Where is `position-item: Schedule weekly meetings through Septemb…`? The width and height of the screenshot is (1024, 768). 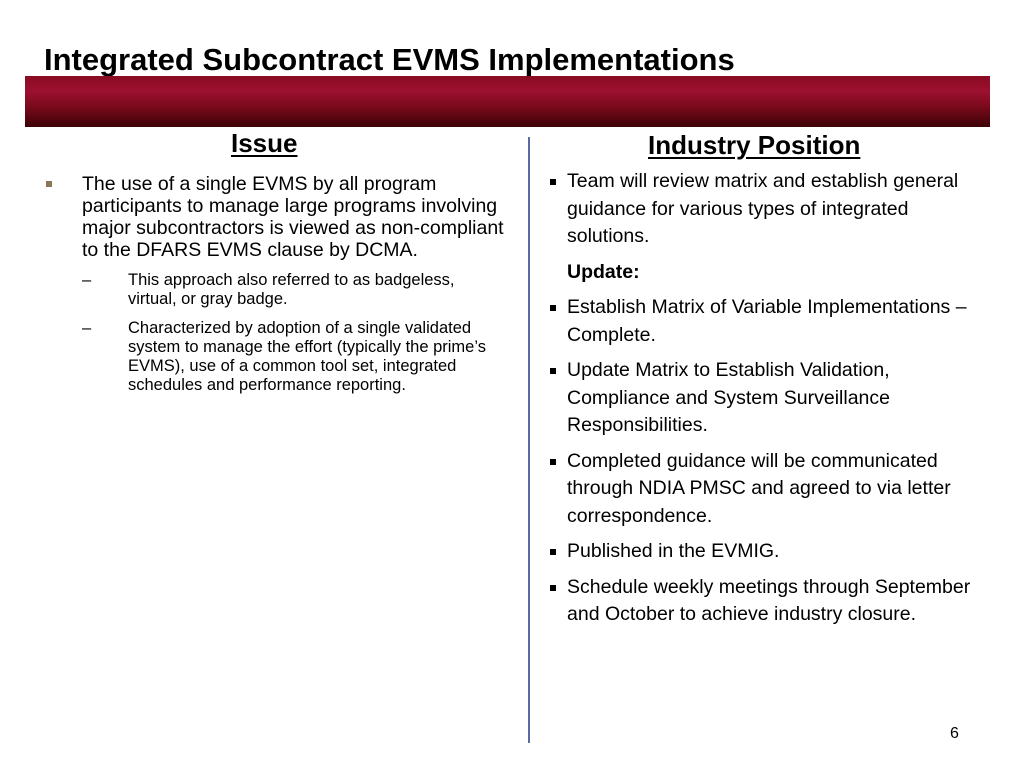 position-item: Schedule weekly meetings through Septemb… is located at coordinates (767, 601).